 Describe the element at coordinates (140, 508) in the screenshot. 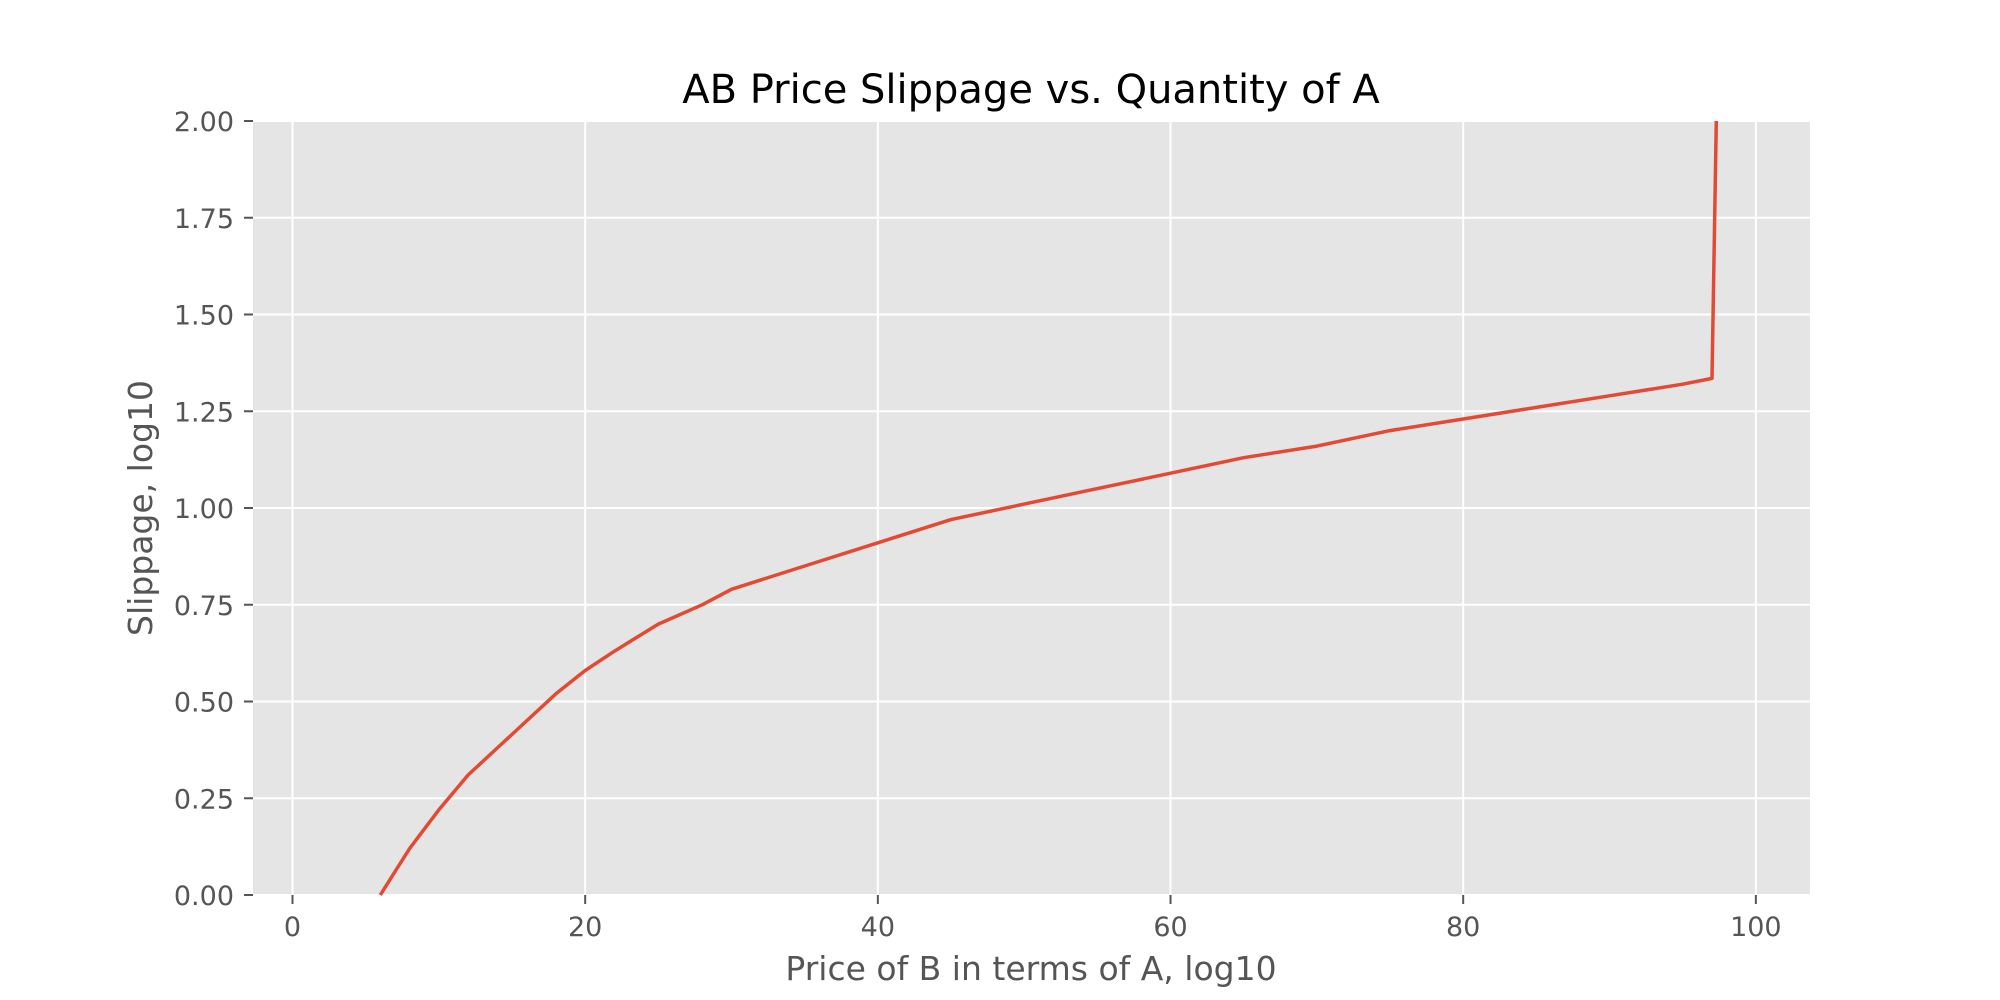

I see `y-axis-label: Slippage, log10` at that location.